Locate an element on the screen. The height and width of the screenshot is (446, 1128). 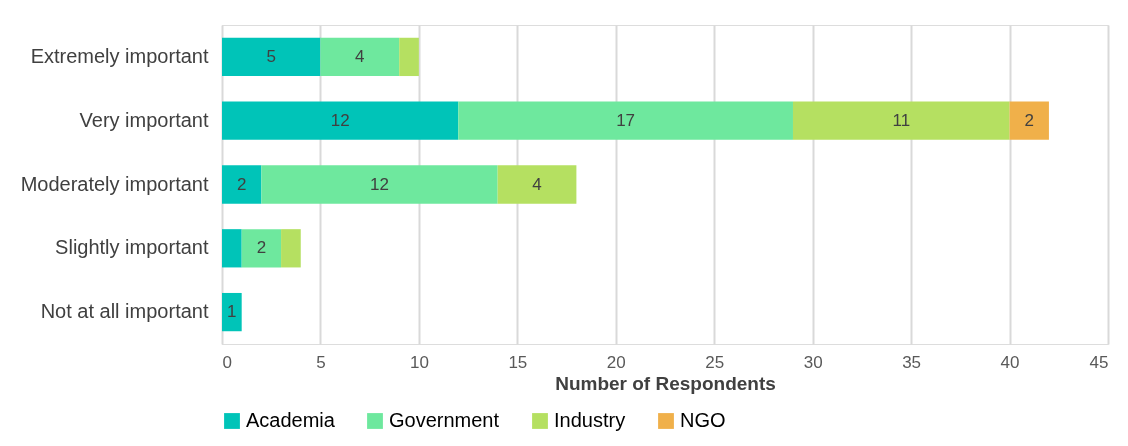
x-tick-label: 30 is located at coordinates (813, 362).